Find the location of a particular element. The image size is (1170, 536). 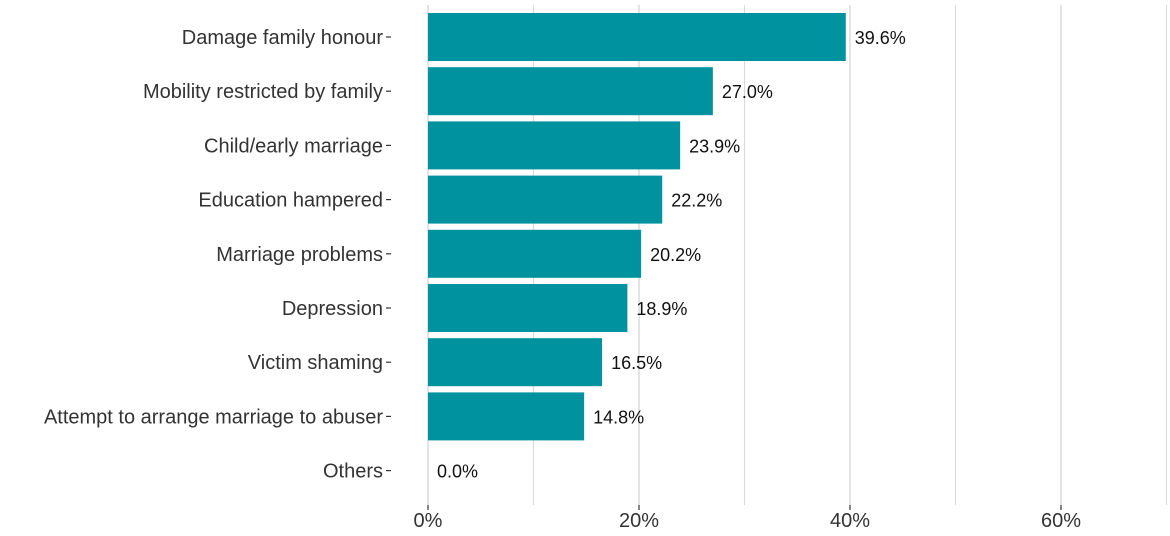

x-tick-label: 40% is located at coordinates (850, 520).